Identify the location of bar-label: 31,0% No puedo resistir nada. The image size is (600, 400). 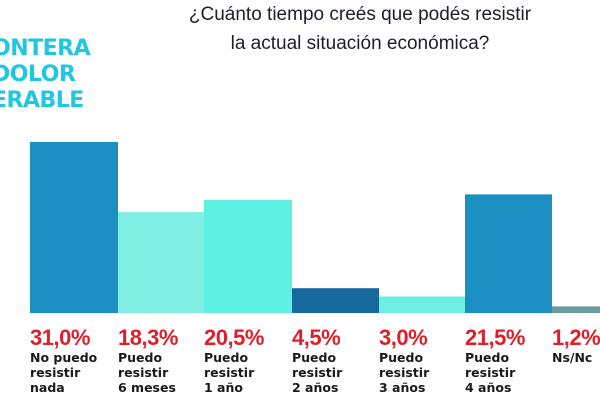
(75, 360).